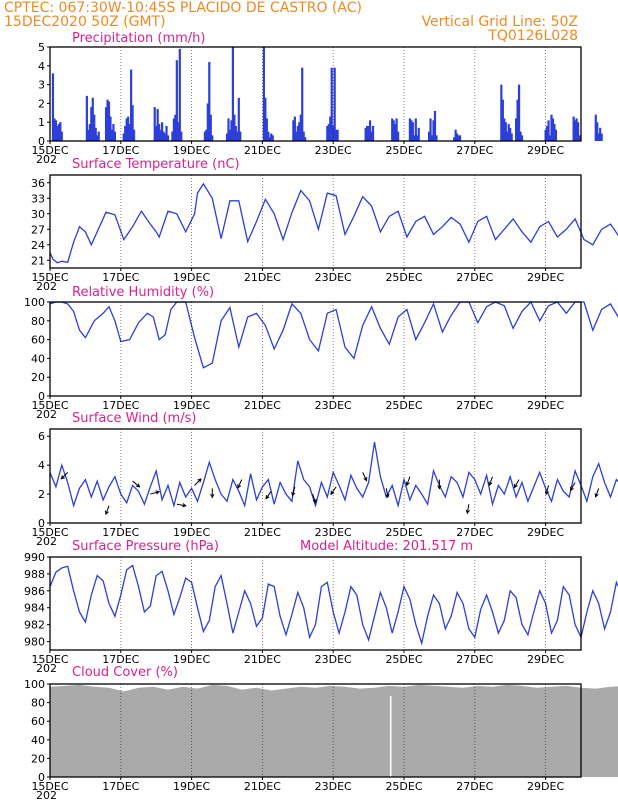 The height and width of the screenshot is (800, 618). Describe the element at coordinates (315, 730) in the screenshot. I see `cloud-cover-frame` at that location.